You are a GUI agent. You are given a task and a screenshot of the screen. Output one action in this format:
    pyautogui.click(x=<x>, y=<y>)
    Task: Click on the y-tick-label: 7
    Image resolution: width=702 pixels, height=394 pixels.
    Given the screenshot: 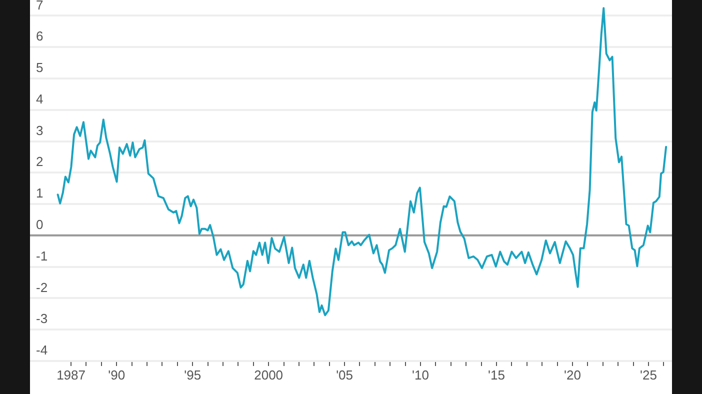 What is the action you would take?
    pyautogui.click(x=40, y=6)
    